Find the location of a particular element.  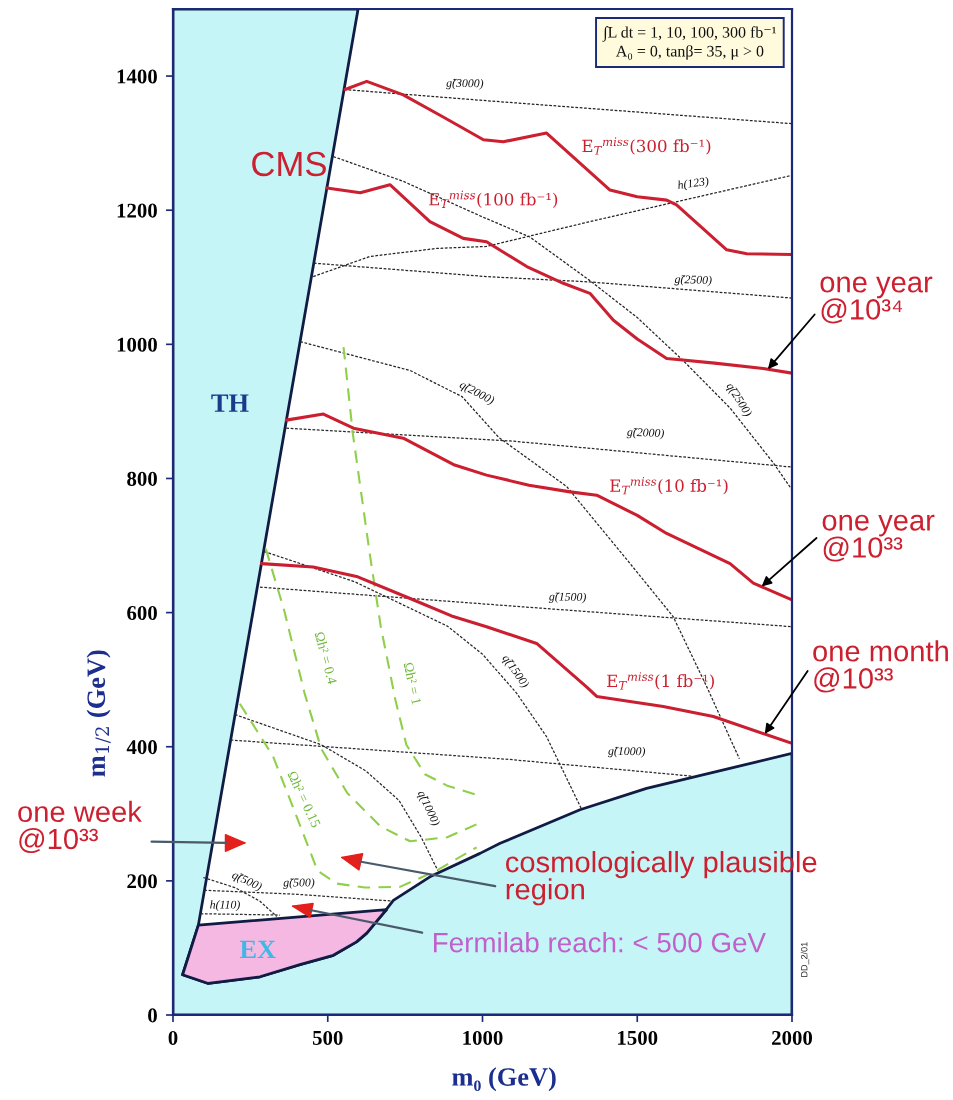

y-tick-label: 400 is located at coordinates (141, 747).